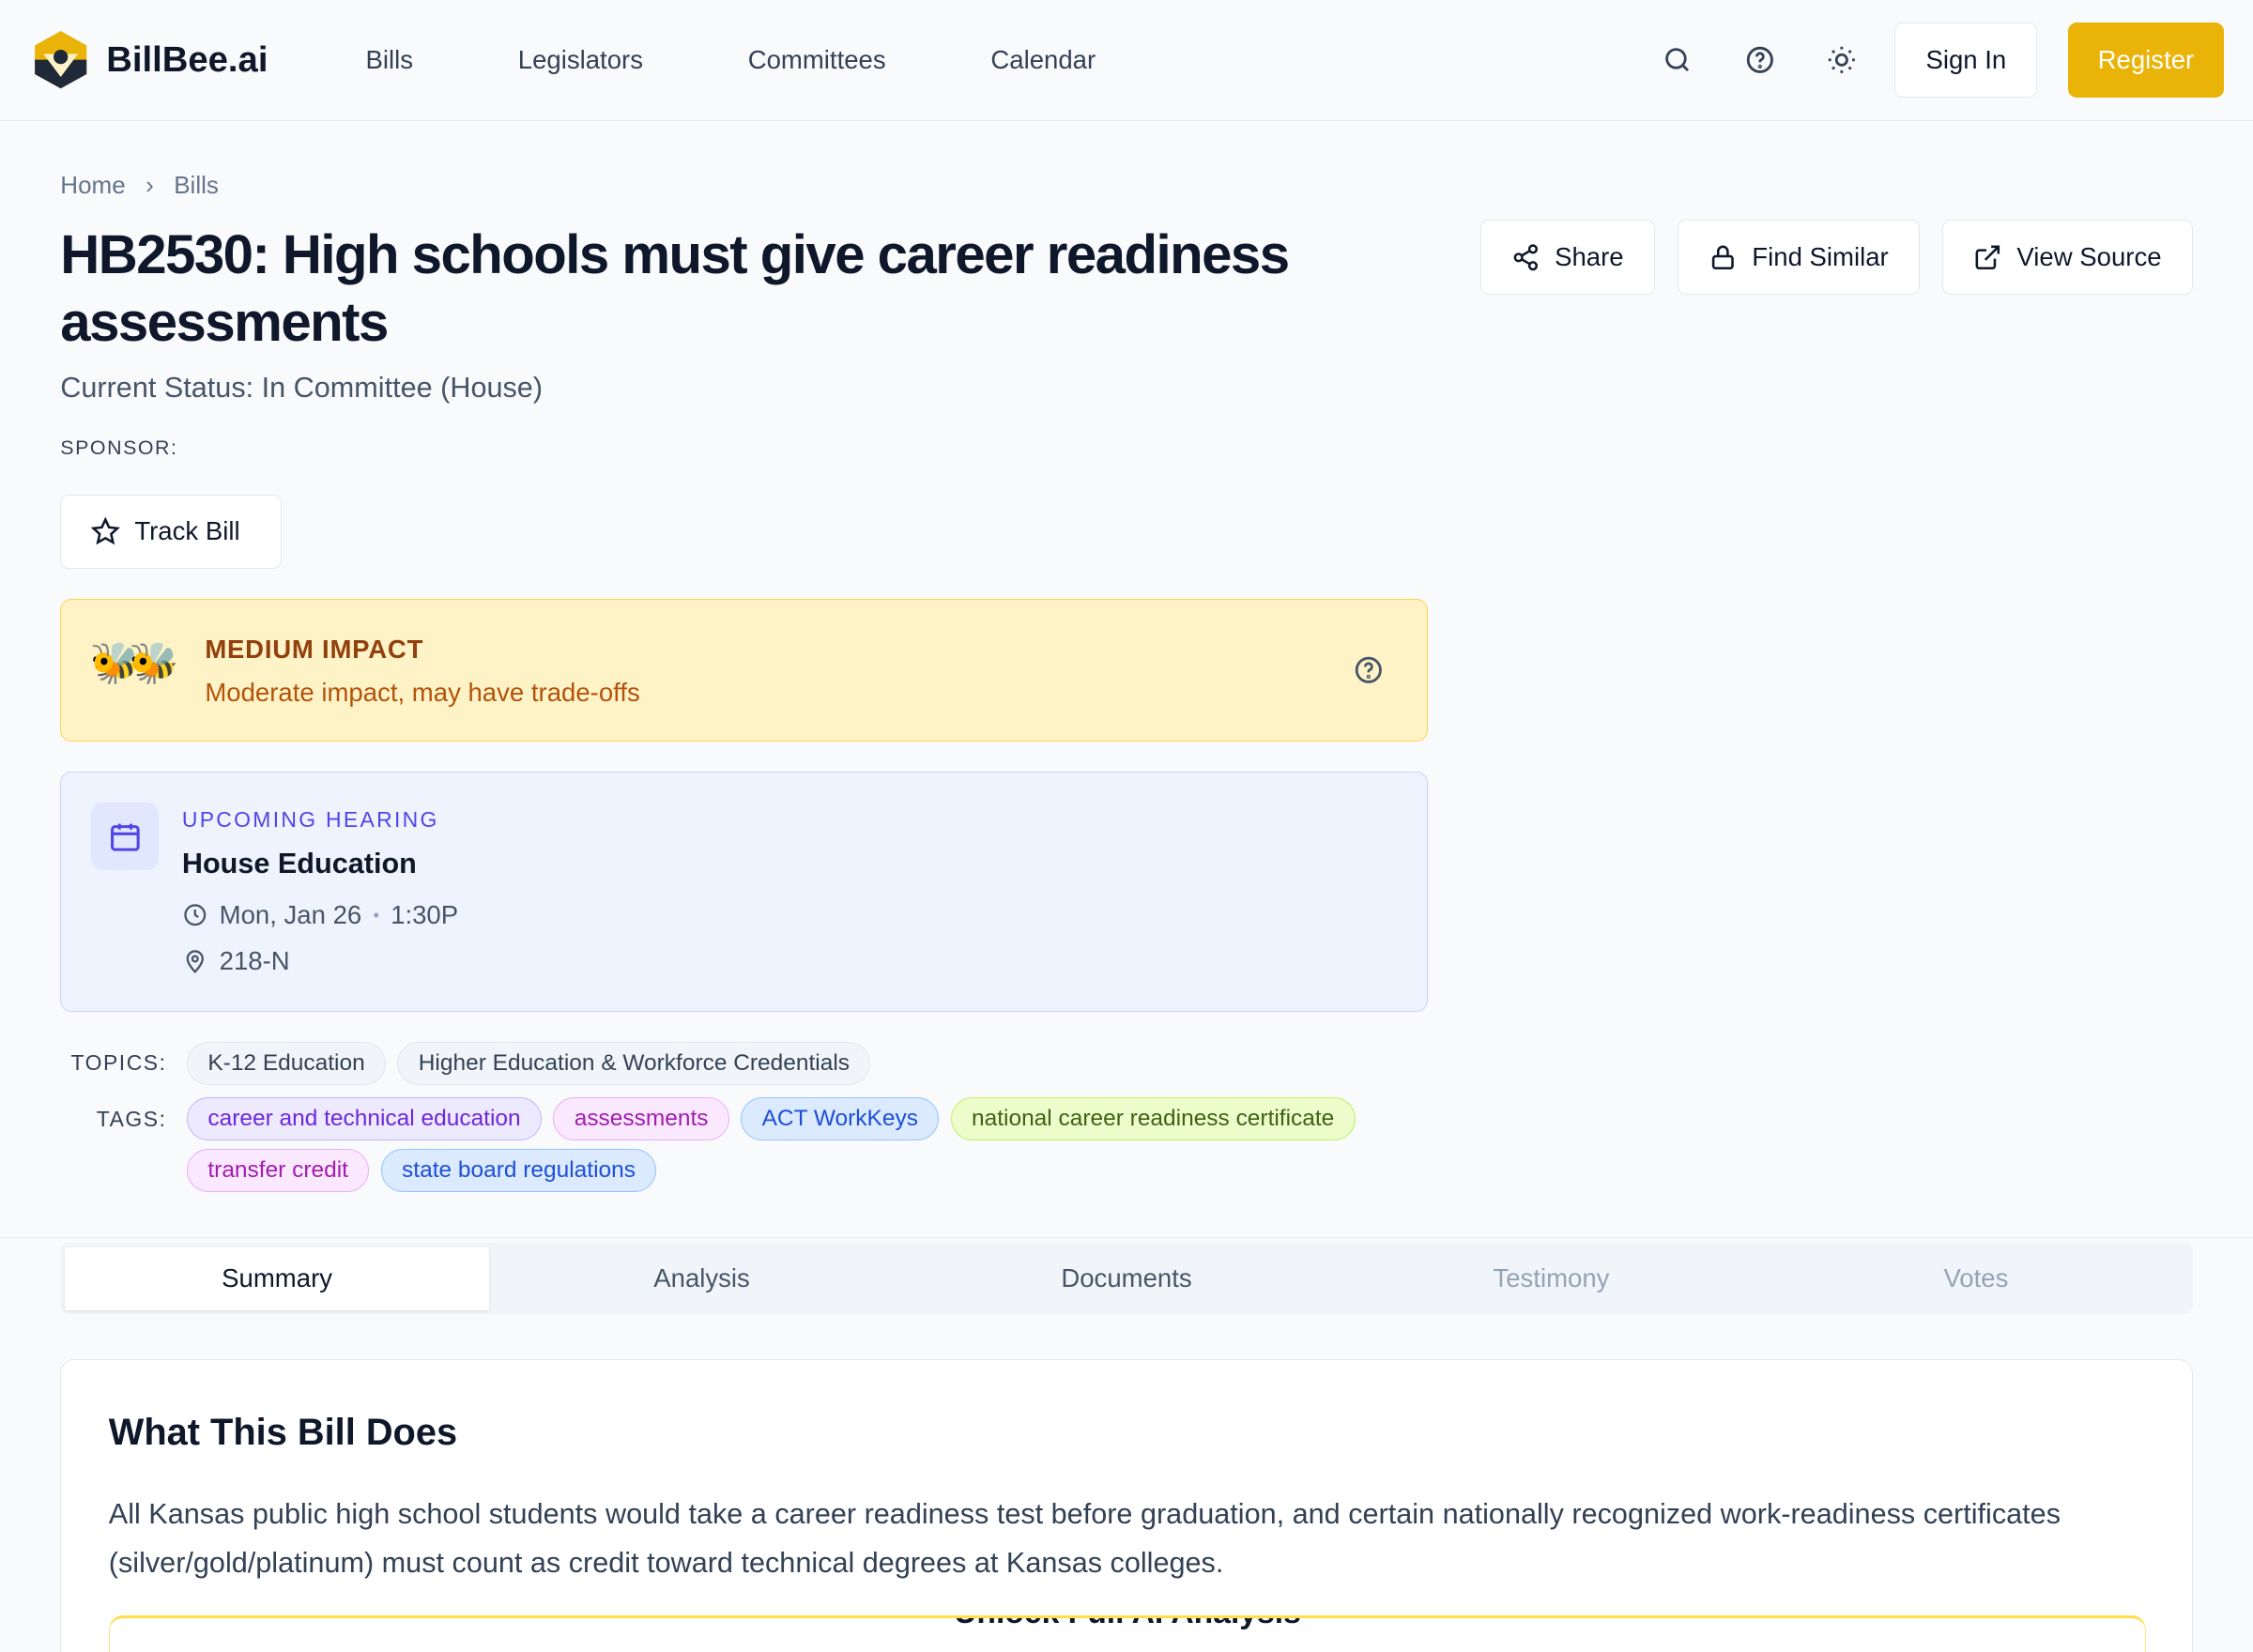 This screenshot has width=2253, height=1652. I want to click on nav-committees: Committees, so click(817, 59).